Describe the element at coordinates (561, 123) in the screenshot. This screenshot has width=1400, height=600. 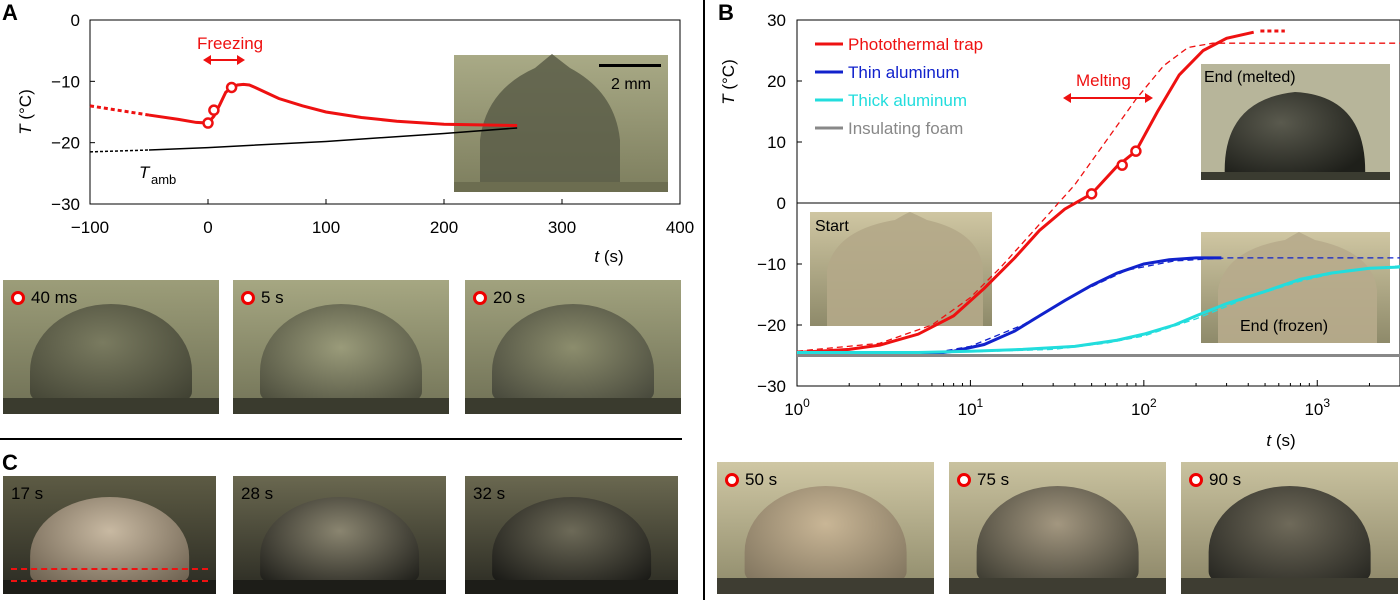
I see `inset-photo-a` at that location.